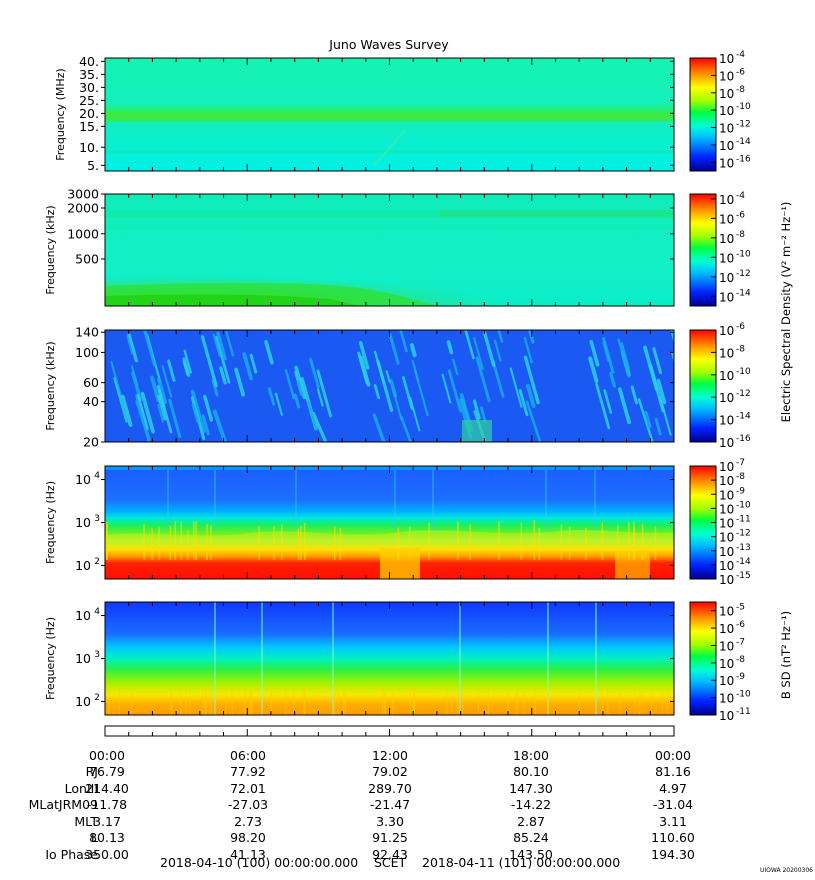 This screenshot has width=815, height=880. What do you see at coordinates (89, 113) in the screenshot?
I see `ytick-label: 20.` at bounding box center [89, 113].